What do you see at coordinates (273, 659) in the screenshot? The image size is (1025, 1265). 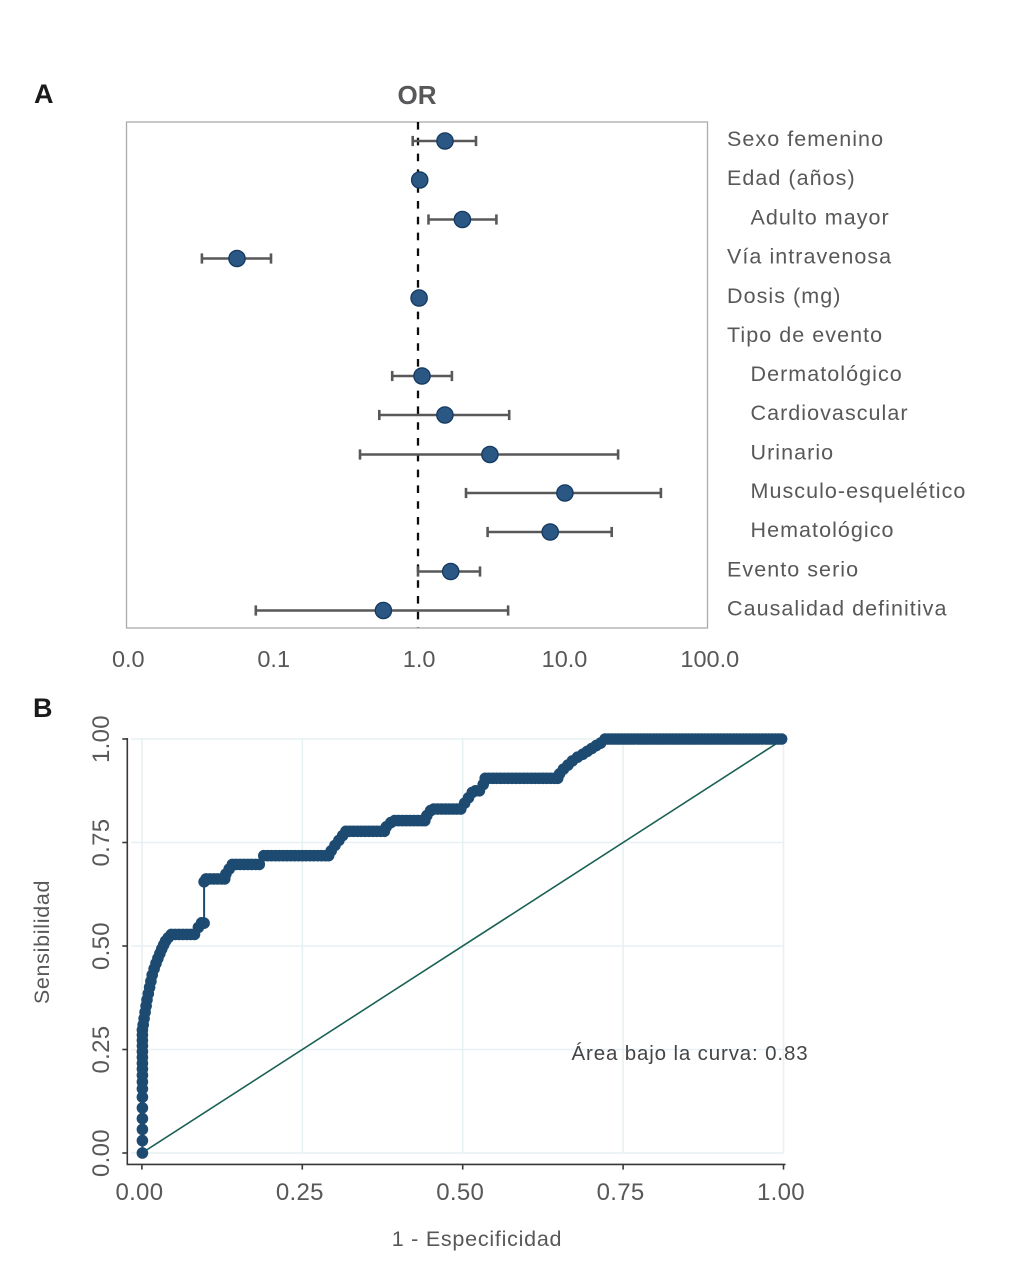 I see `svg-text: 0.1` at bounding box center [273, 659].